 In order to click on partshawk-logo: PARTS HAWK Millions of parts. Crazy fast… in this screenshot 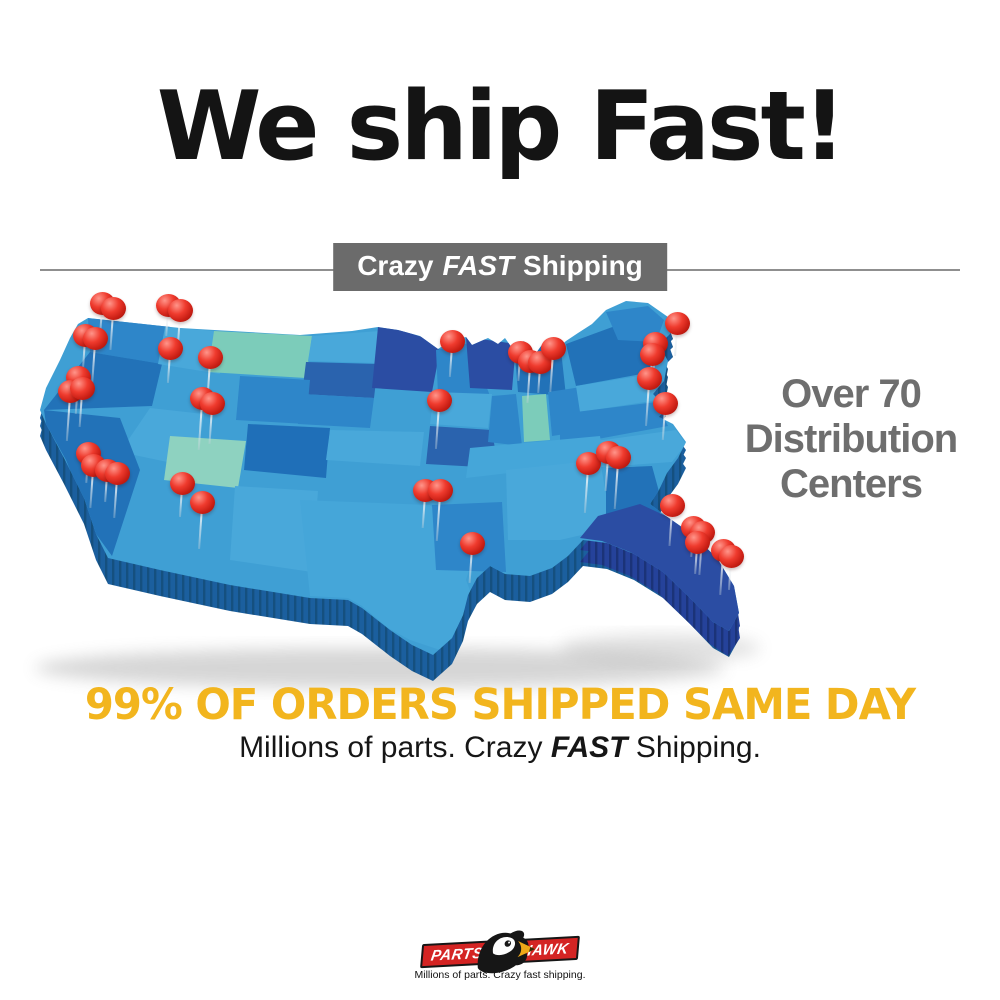, I will do `click(500, 952)`.